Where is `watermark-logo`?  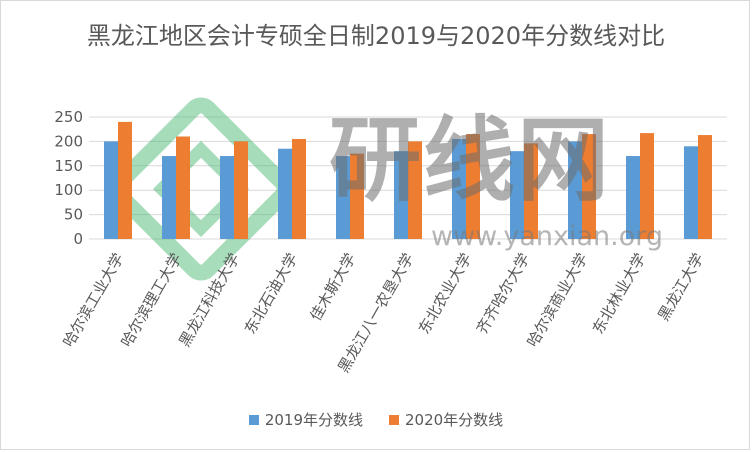
watermark-logo is located at coordinates (201, 189).